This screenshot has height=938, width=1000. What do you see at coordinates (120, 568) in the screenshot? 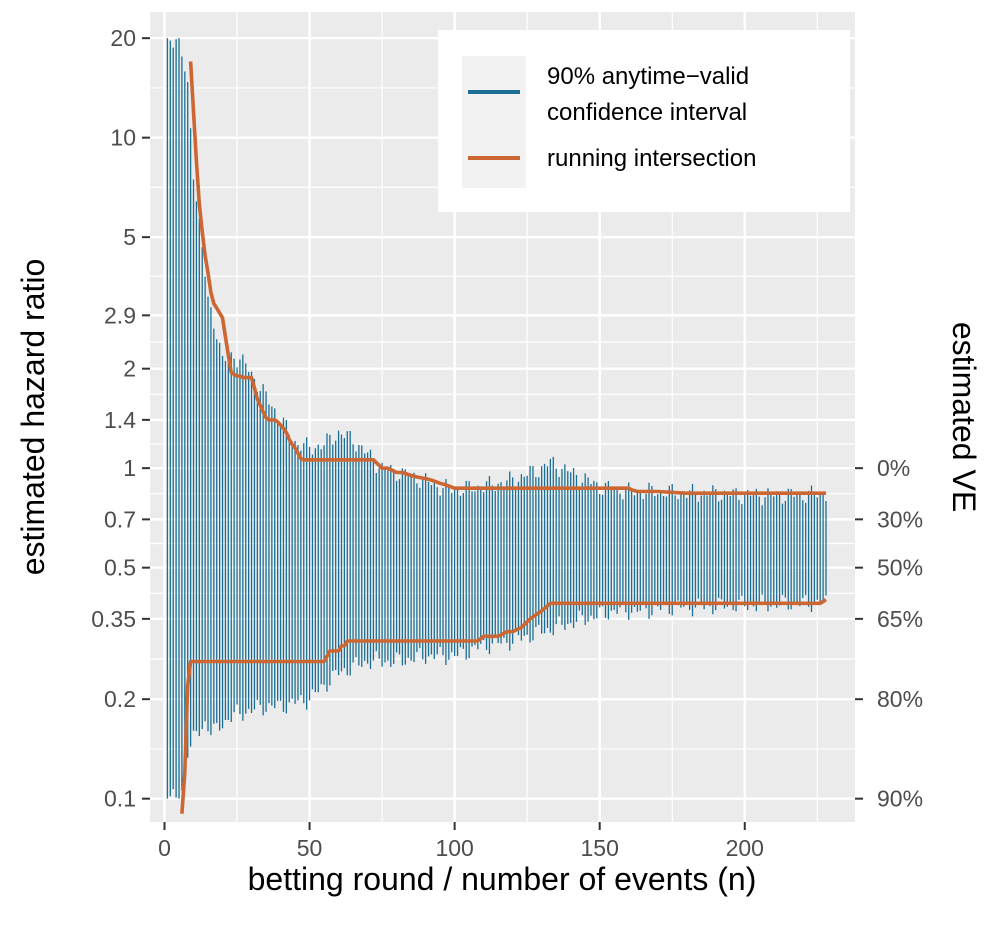
I see `y-tick-label: 0.5` at bounding box center [120, 568].